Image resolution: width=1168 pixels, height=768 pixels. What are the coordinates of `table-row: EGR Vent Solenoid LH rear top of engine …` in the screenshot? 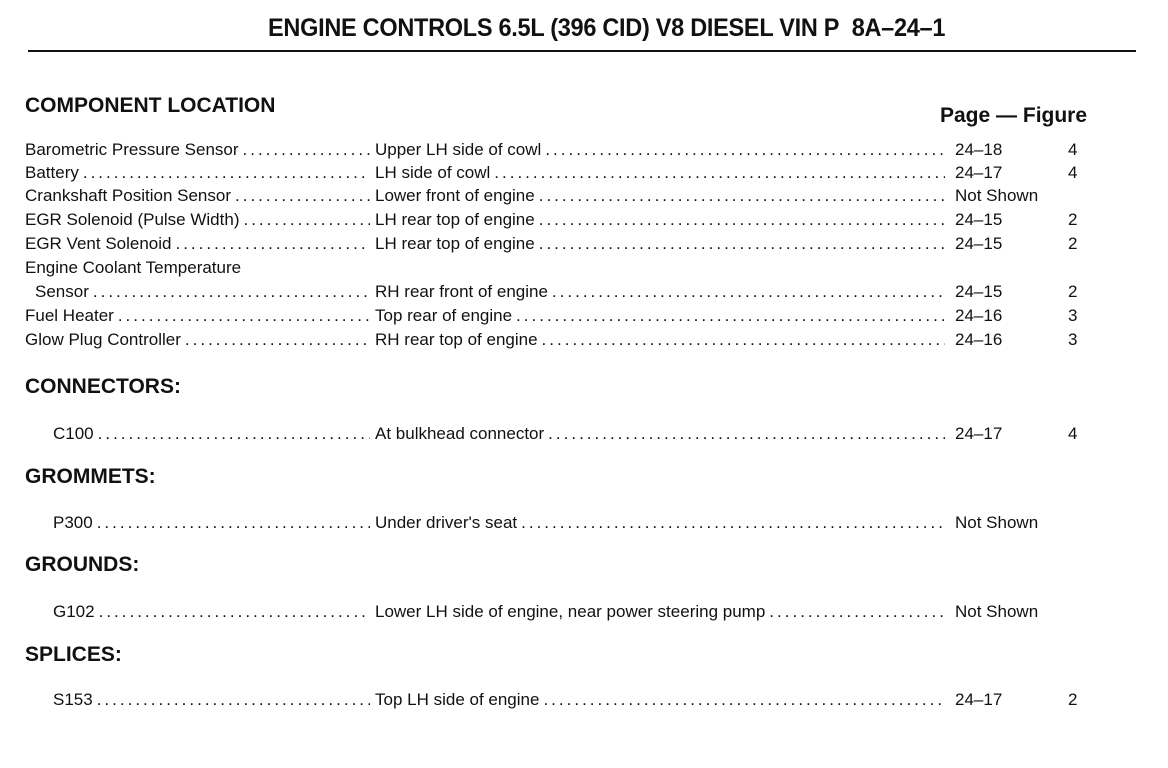 It's located at (584, 244).